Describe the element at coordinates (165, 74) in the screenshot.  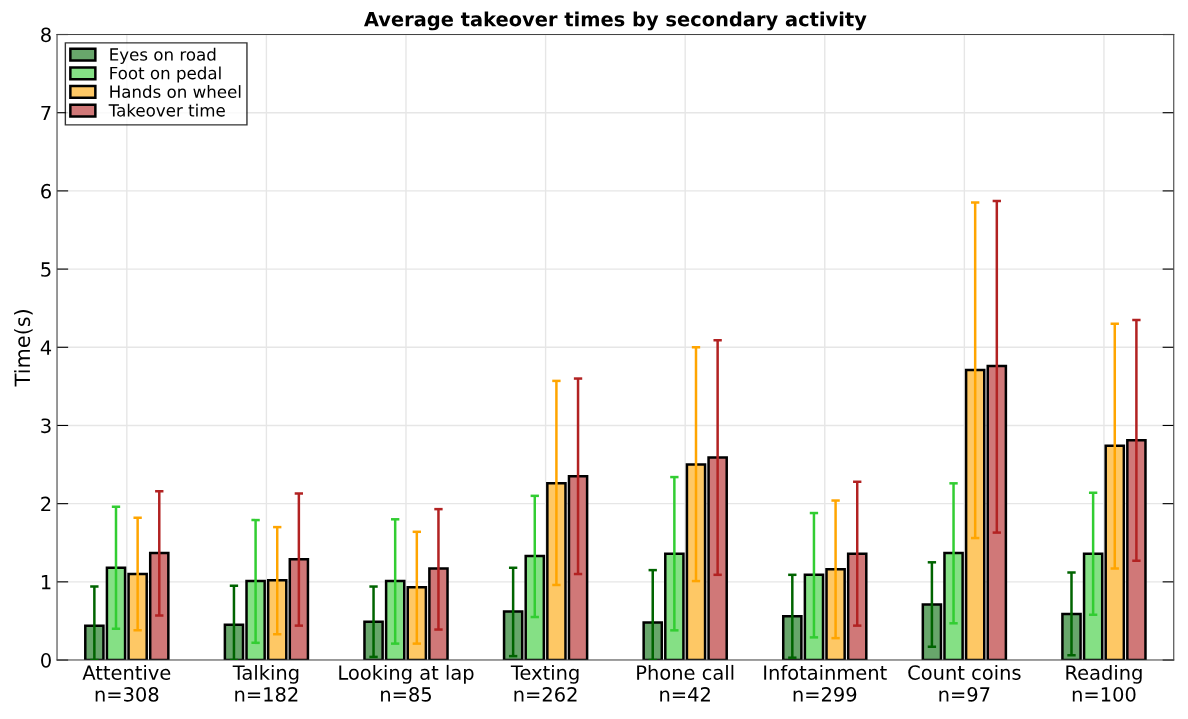
I see `legend-label: Foot on pedal` at that location.